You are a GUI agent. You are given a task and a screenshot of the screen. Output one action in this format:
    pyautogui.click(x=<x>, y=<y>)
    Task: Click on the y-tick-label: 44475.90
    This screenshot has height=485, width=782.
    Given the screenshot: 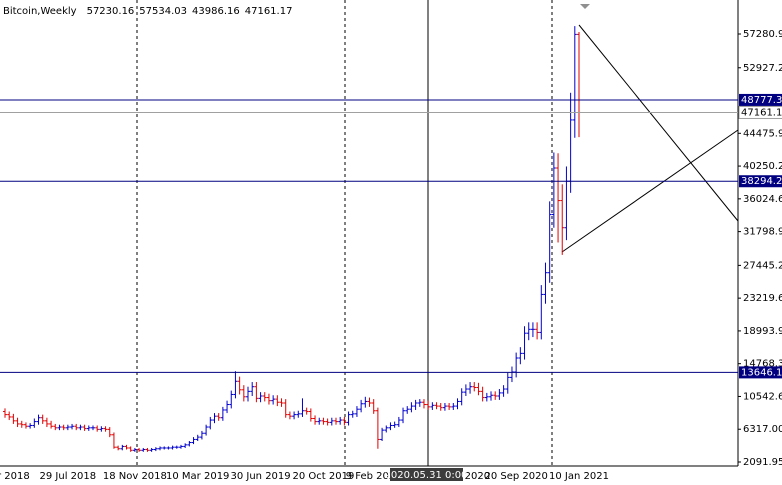 What is the action you would take?
    pyautogui.click(x=762, y=133)
    